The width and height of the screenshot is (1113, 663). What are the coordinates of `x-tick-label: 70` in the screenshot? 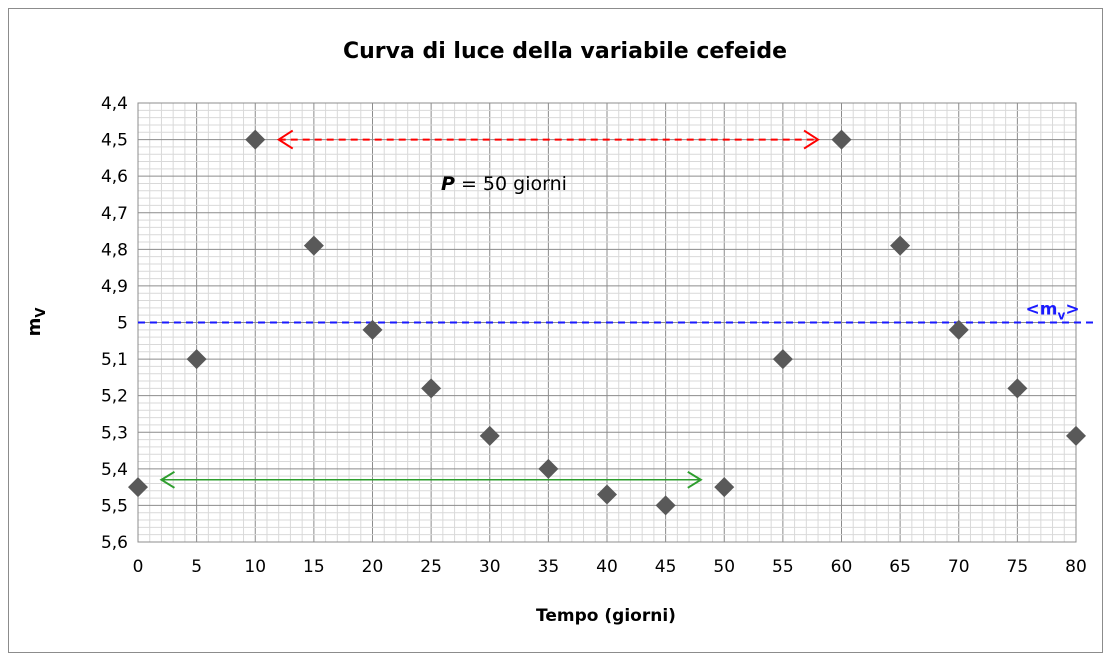 It's located at (959, 567).